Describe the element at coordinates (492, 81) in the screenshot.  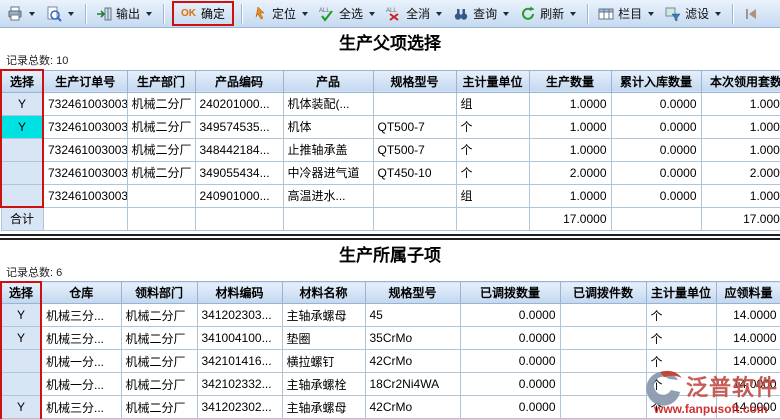
I see `column-header-unit: 主计量单位` at that location.